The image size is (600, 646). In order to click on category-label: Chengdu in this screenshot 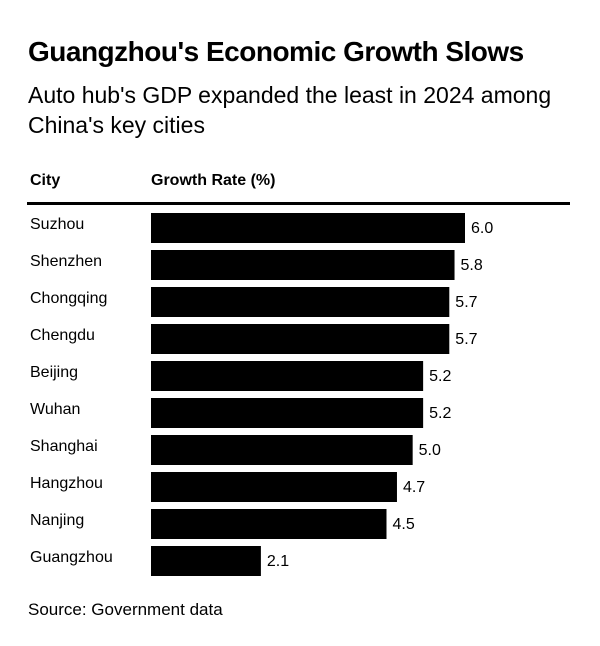, I will do `click(62, 335)`.